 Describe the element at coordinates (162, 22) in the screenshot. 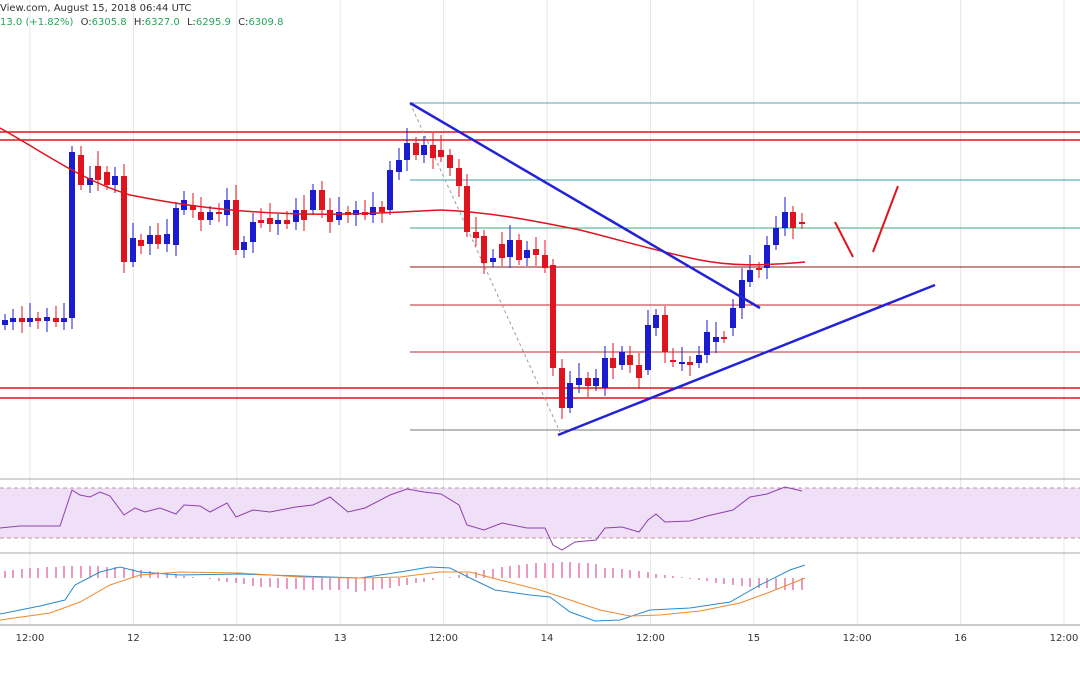

I see `ohlc-value: 6327.0` at that location.